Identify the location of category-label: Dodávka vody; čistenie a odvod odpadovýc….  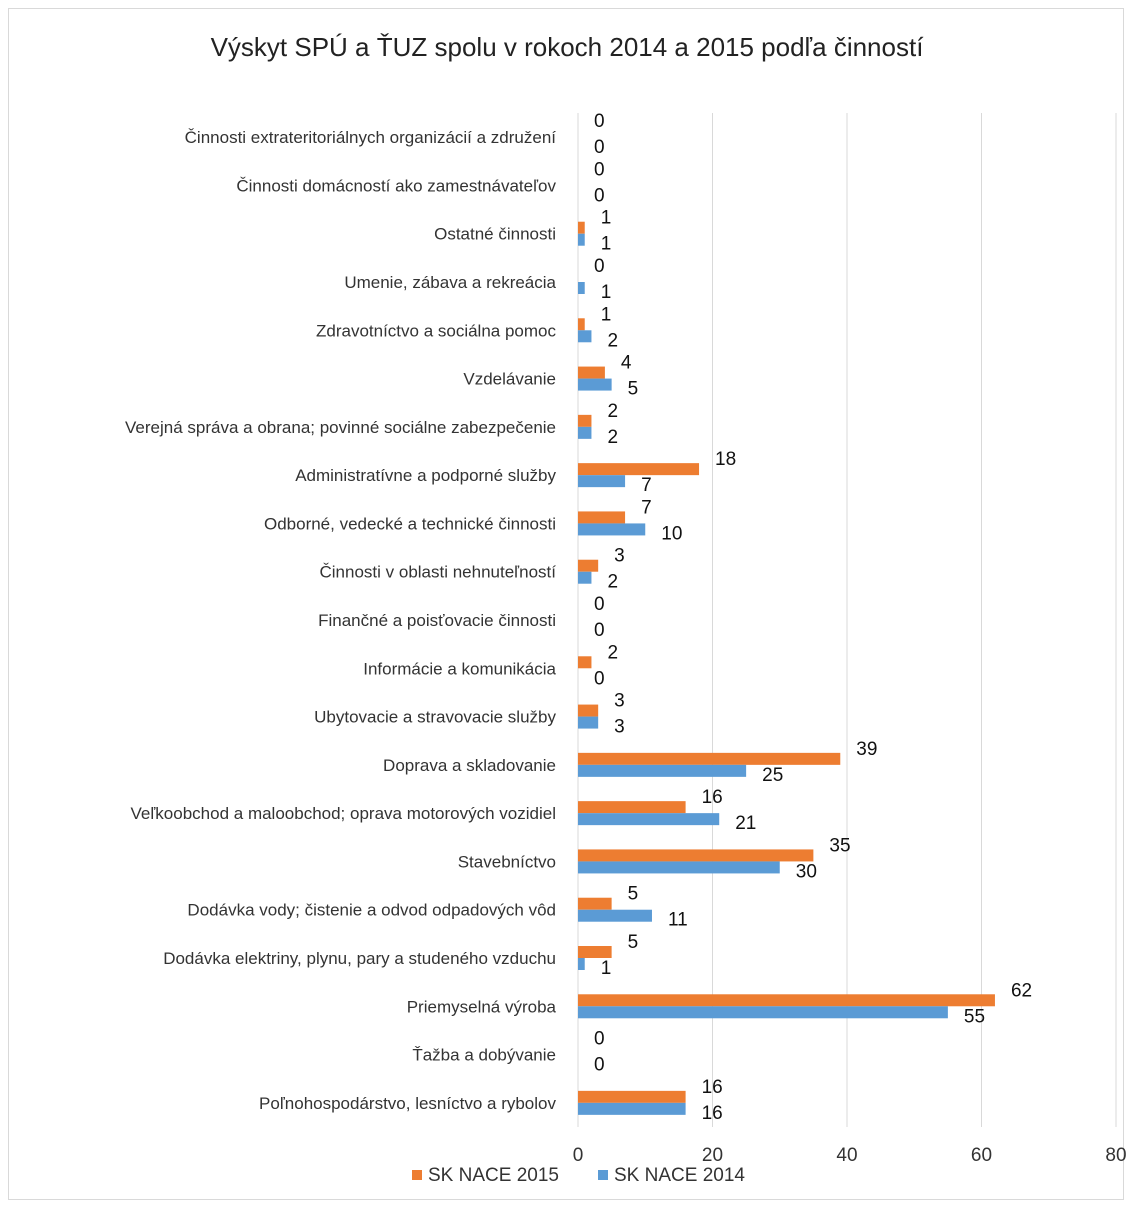
(371, 910).